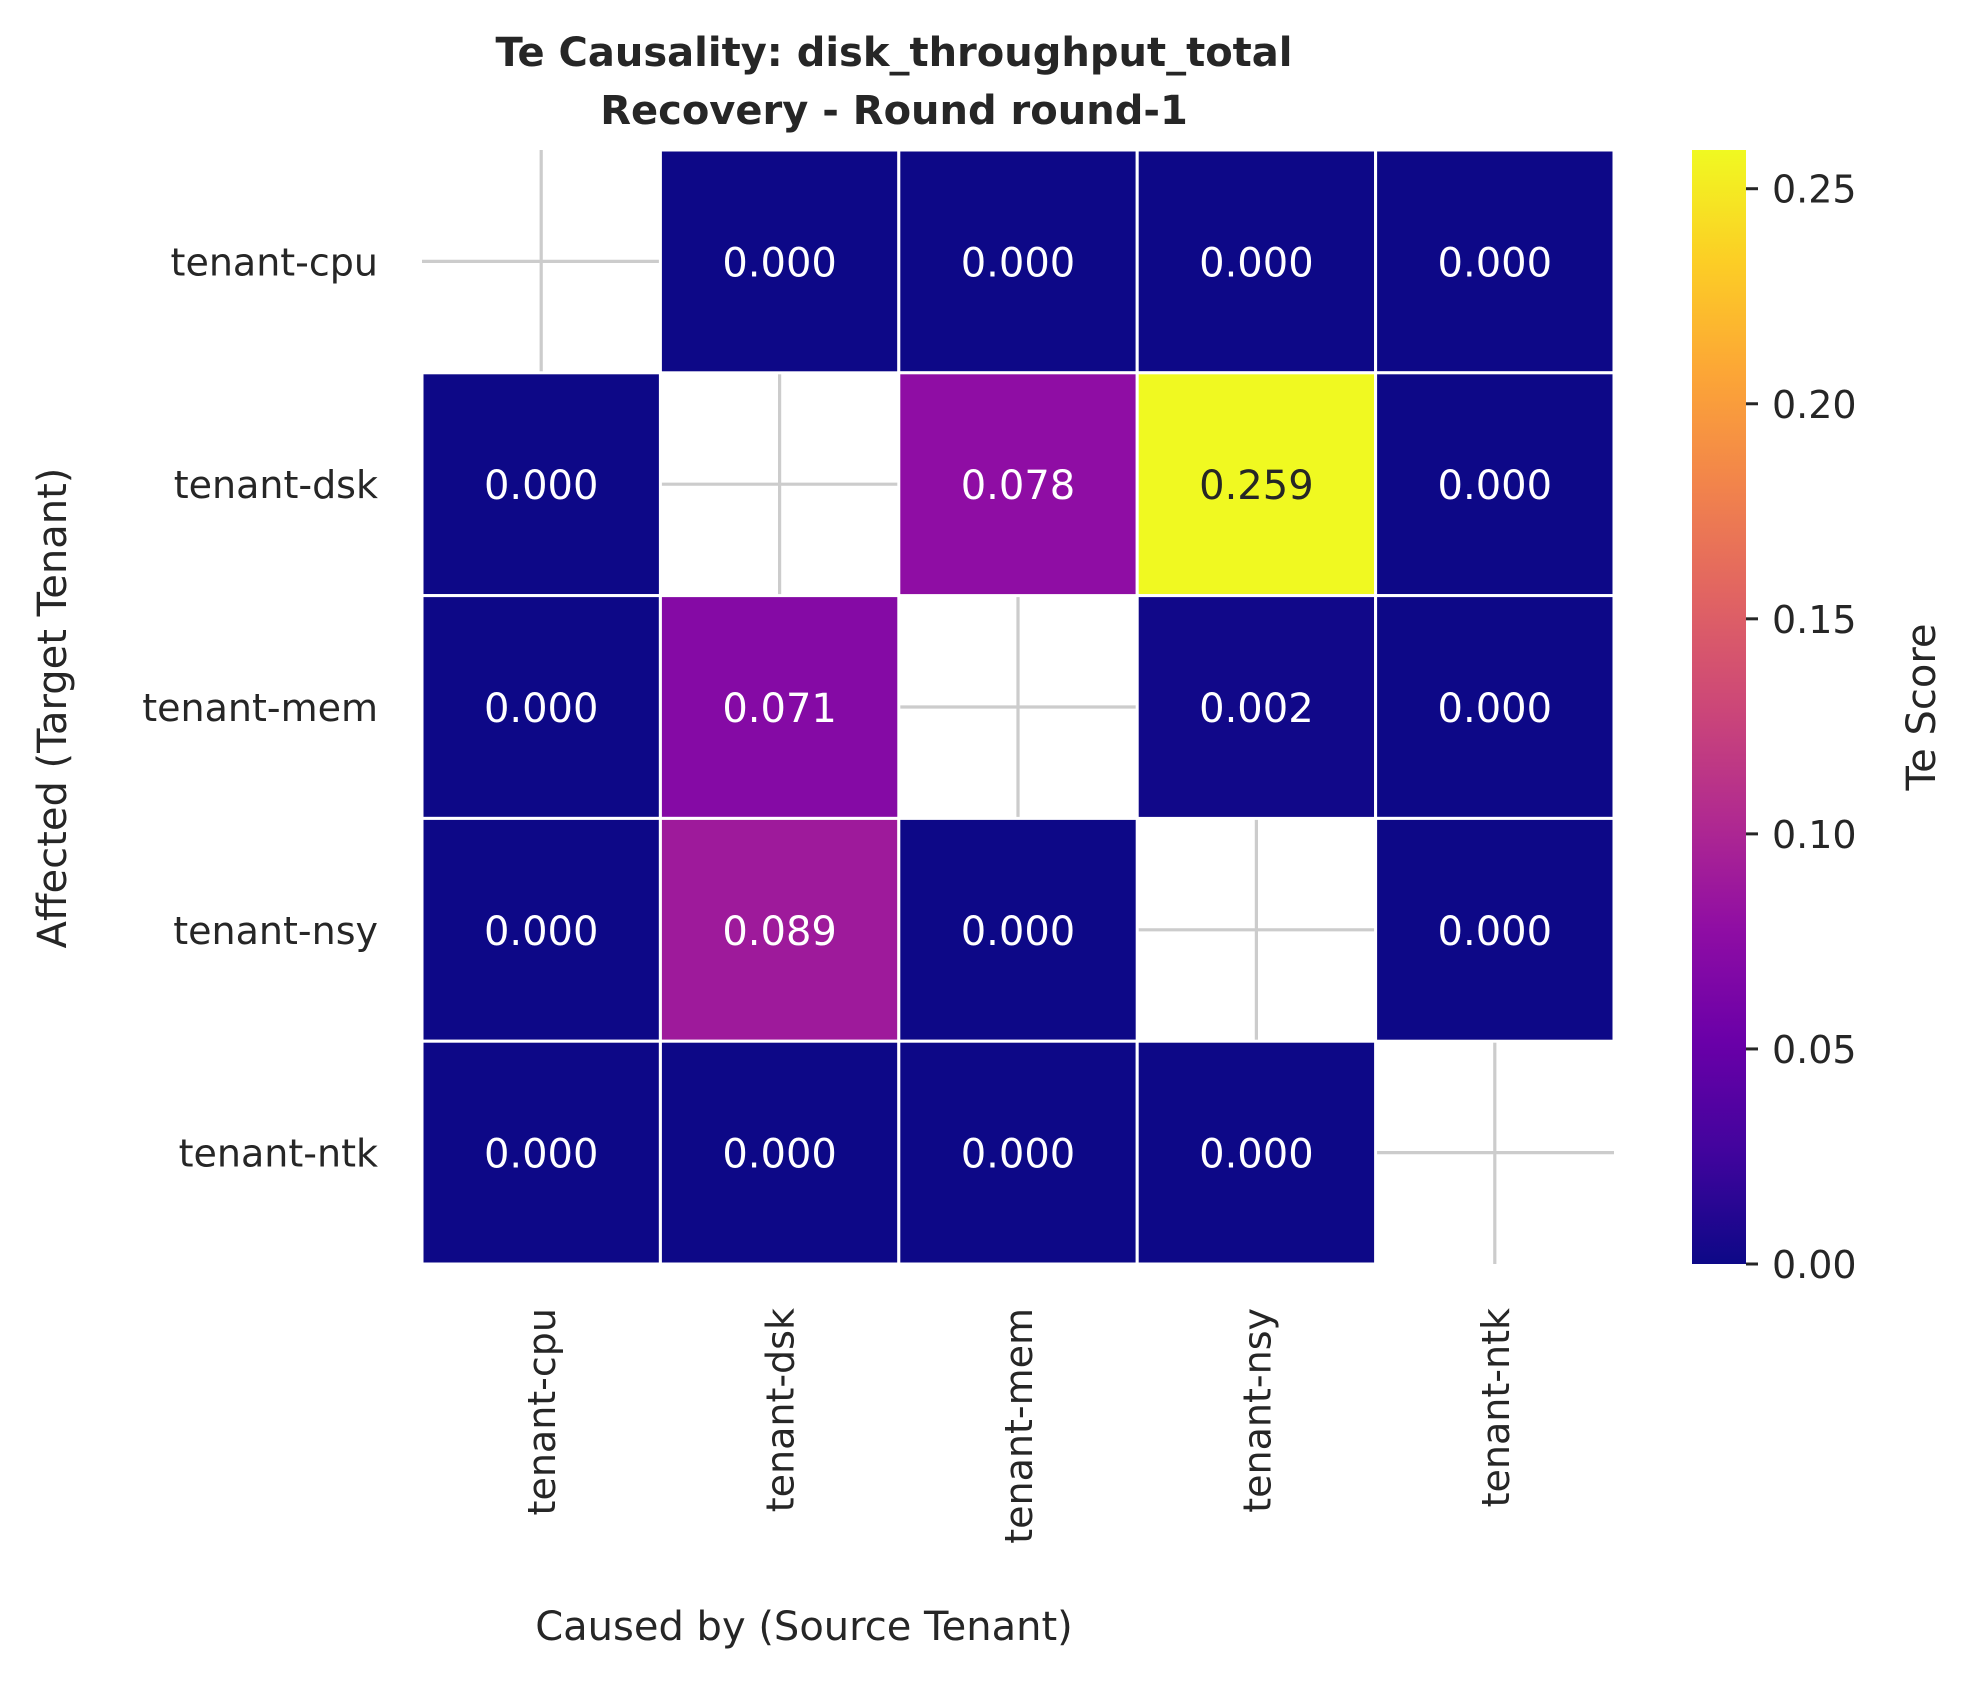 The image size is (1975, 1682). I want to click on cell-annotation: 0.089, so click(779, 932).